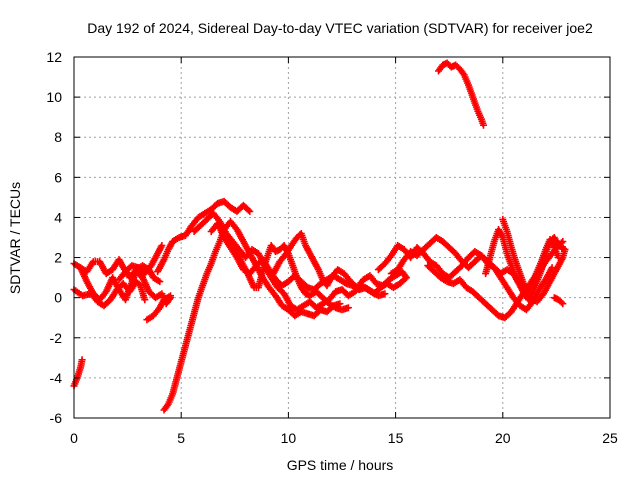  Describe the element at coordinates (58, 137) in the screenshot. I see `y-tick-label: 8` at that location.